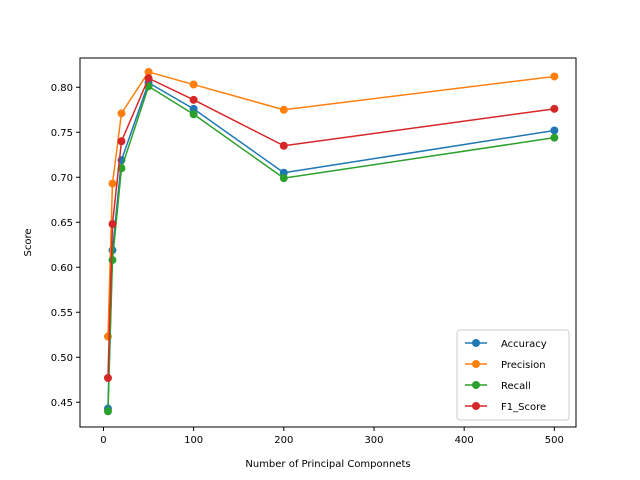 The height and width of the screenshot is (480, 640). I want to click on y-tick-label: 0.60, so click(62, 268).